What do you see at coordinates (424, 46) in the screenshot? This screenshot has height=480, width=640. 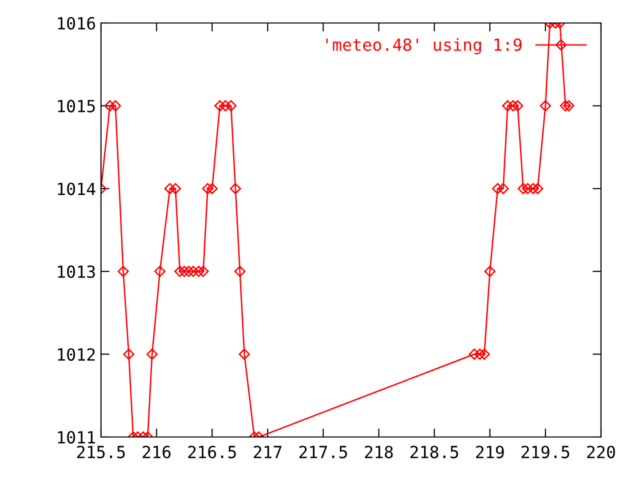 I see `legend-label: 'meteo.48' using 1:9` at bounding box center [424, 46].